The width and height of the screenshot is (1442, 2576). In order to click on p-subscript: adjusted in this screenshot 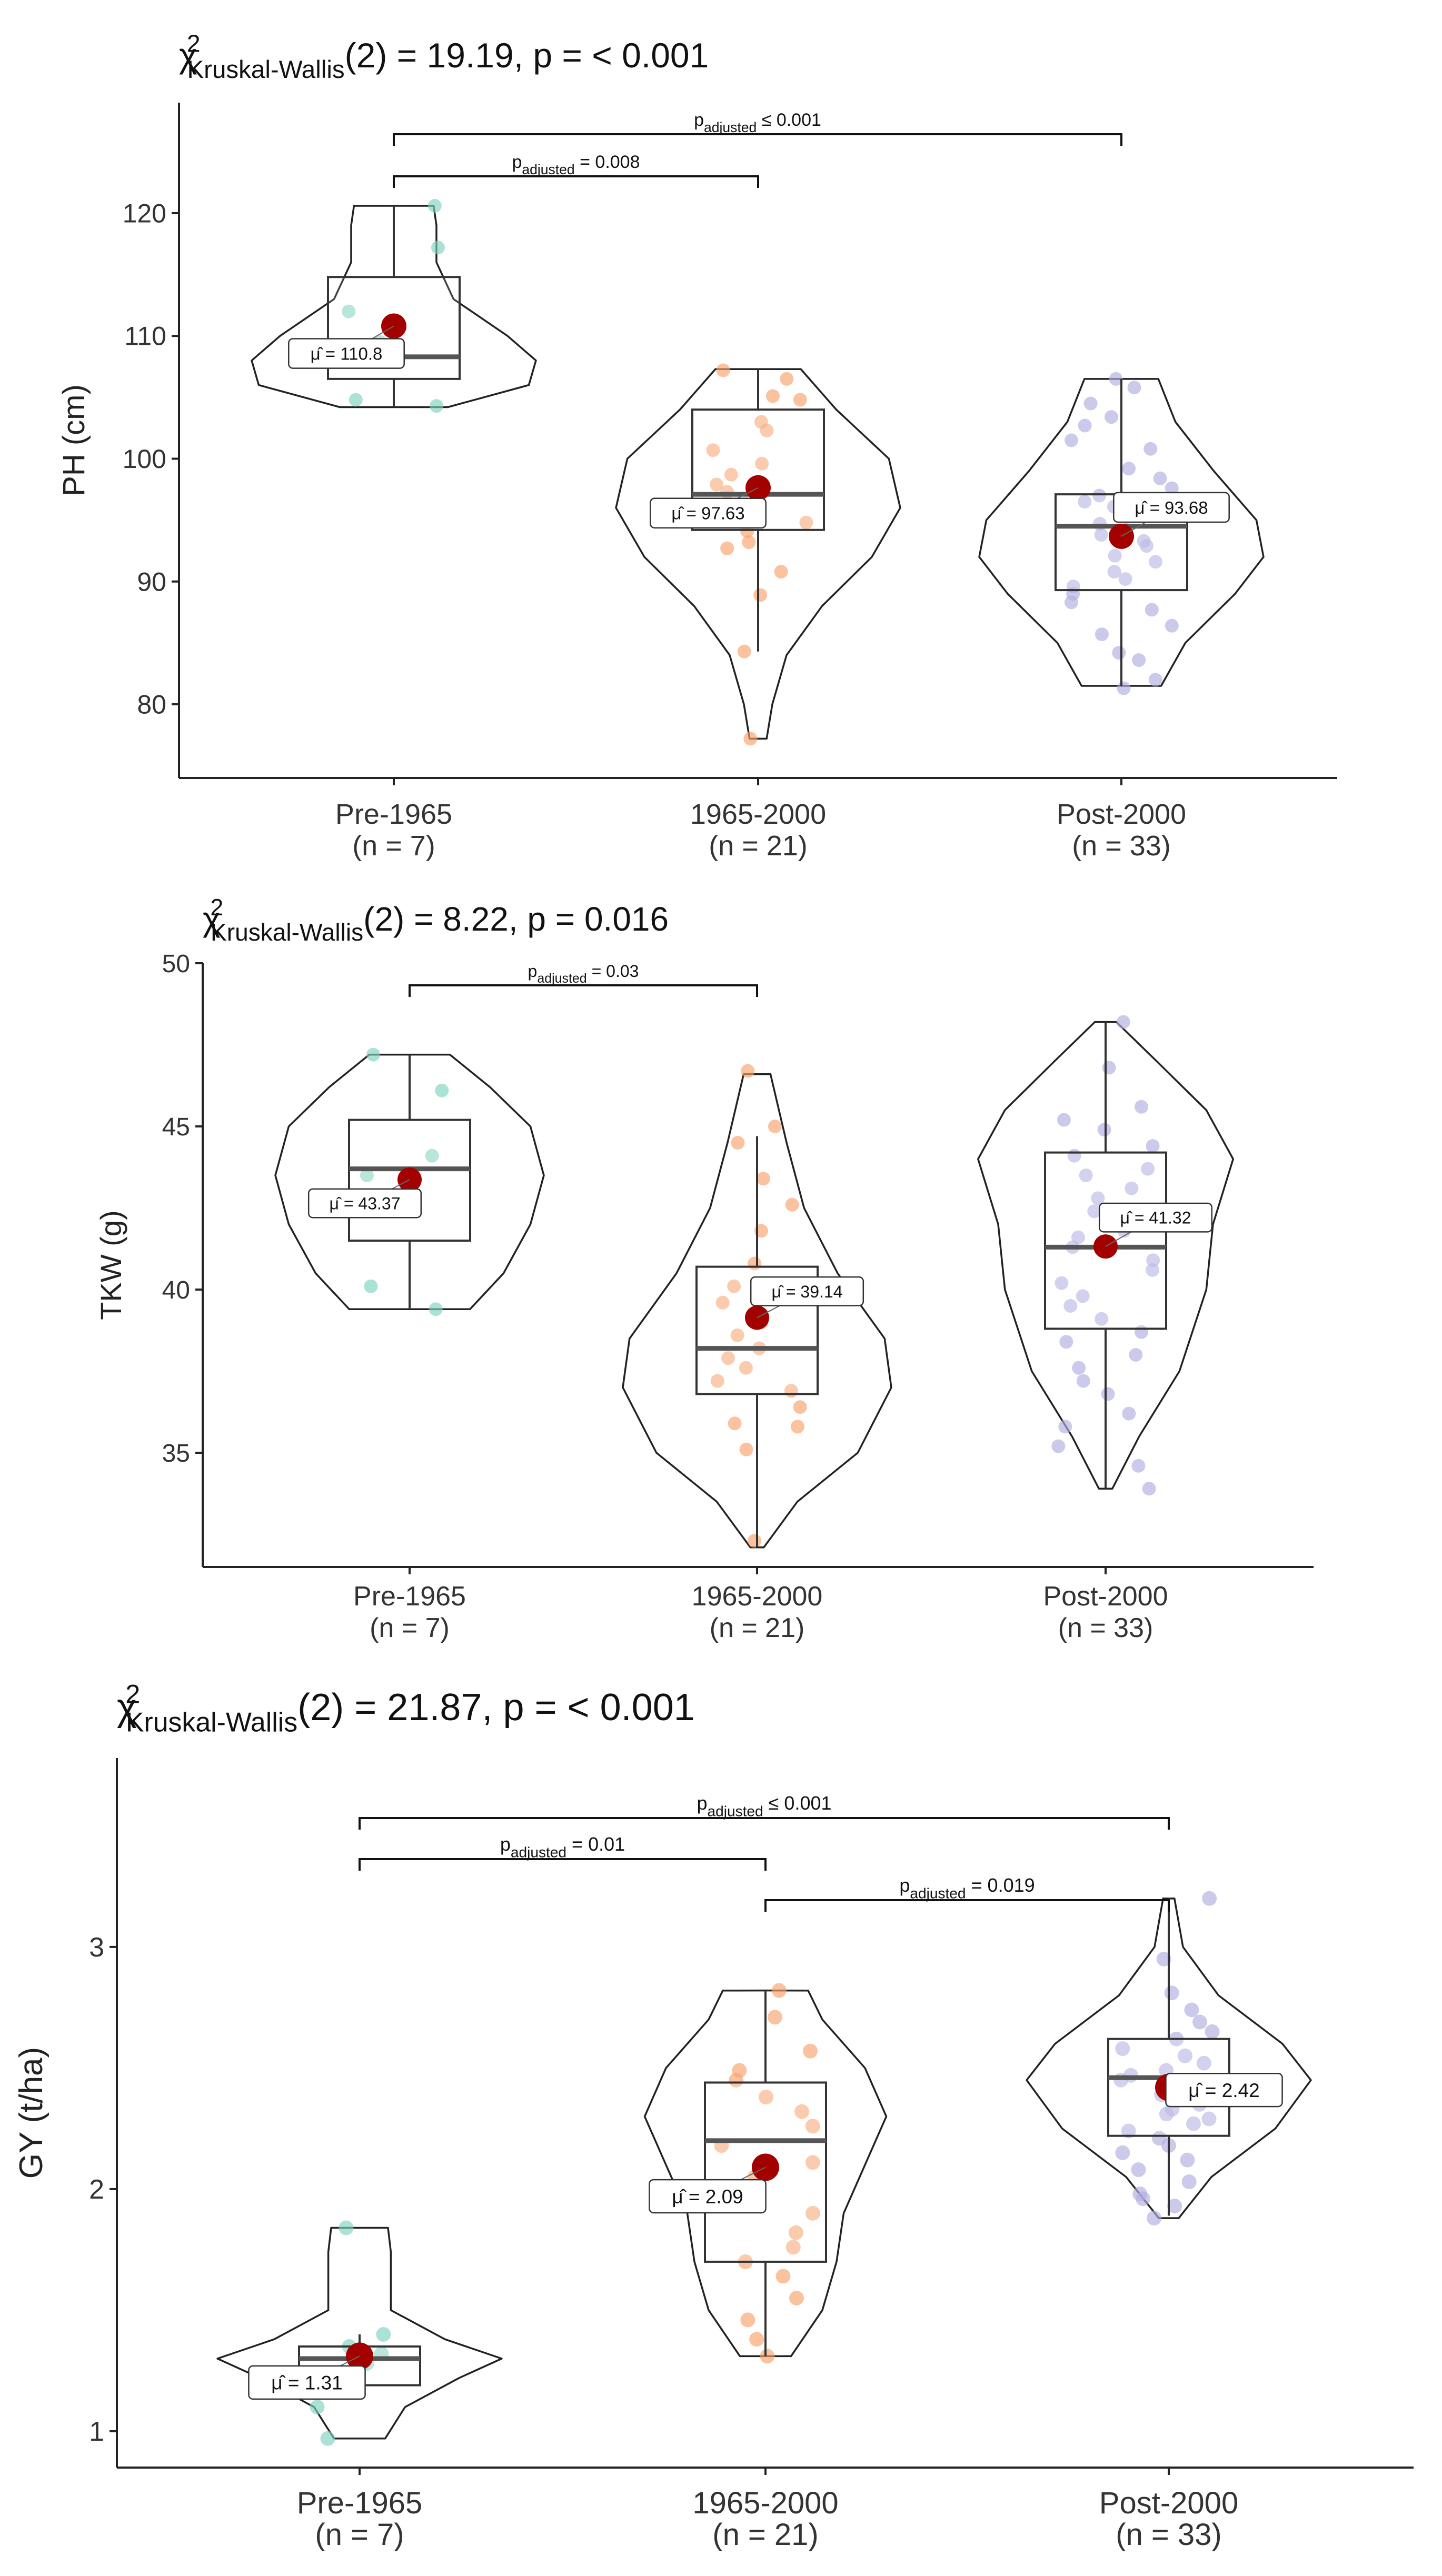, I will do `click(548, 170)`.